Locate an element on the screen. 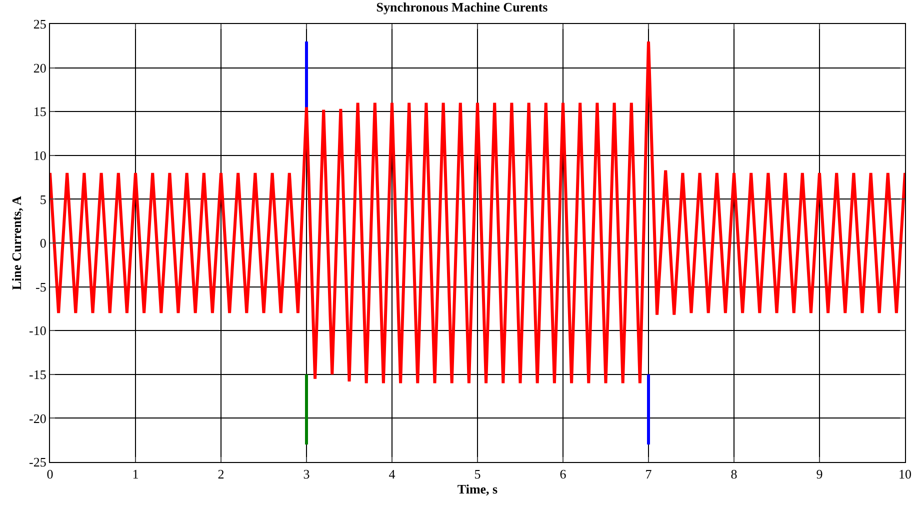 The height and width of the screenshot is (505, 924). y-tick-label: 25 is located at coordinates (39, 24).